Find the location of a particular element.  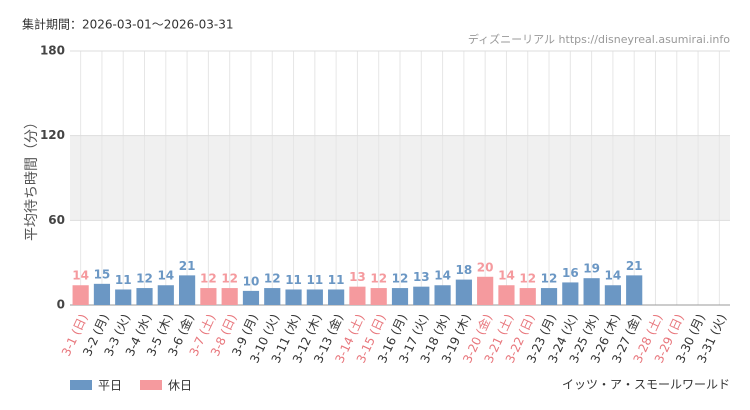

value-label: 19 is located at coordinates (591, 269).